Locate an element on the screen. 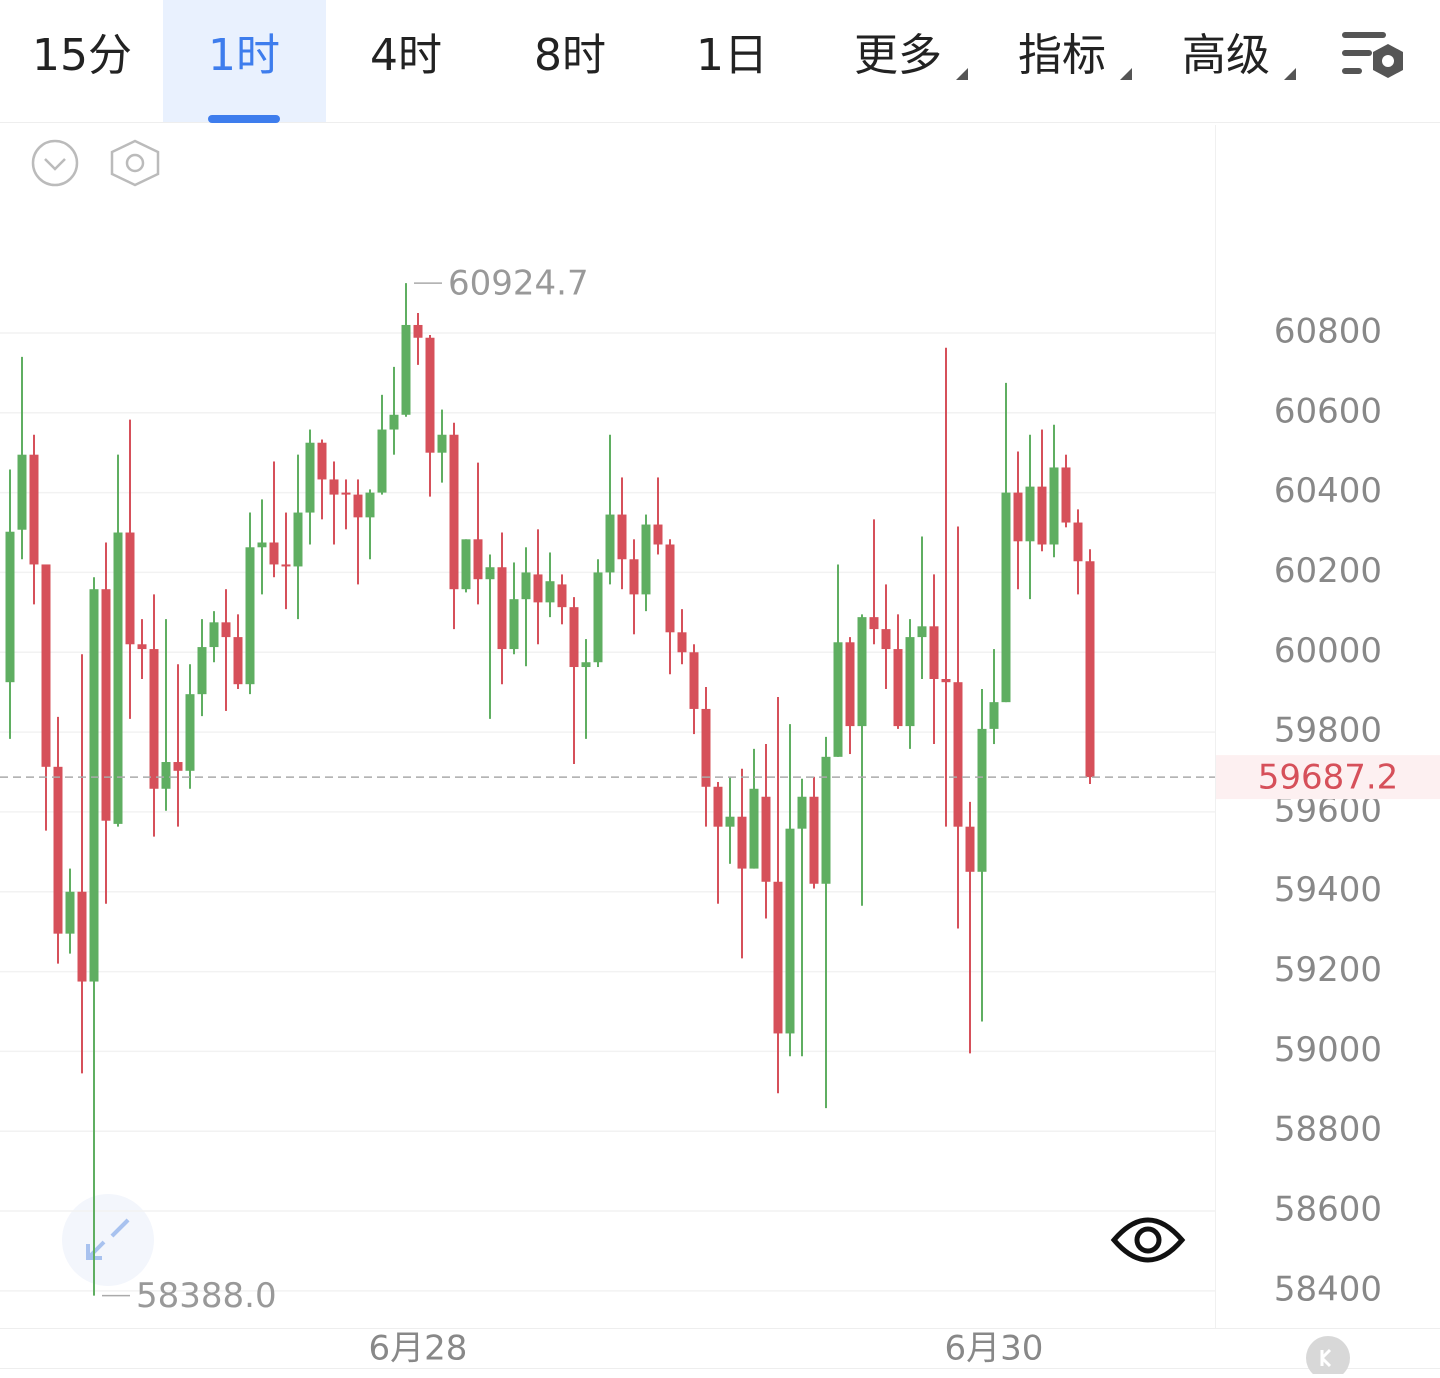 This screenshot has height=1378, width=1440. tab: 15分 is located at coordinates (82, 55).